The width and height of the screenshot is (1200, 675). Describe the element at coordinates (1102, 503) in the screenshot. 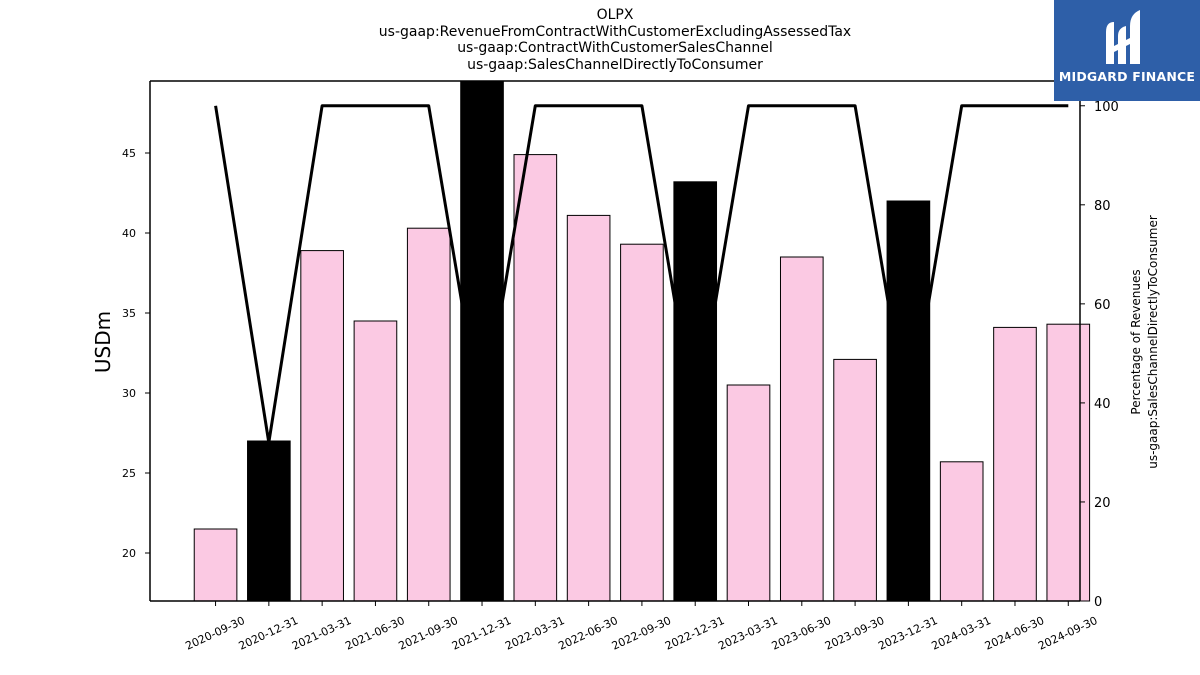

I see `y2-tick-label-20: 20` at that location.